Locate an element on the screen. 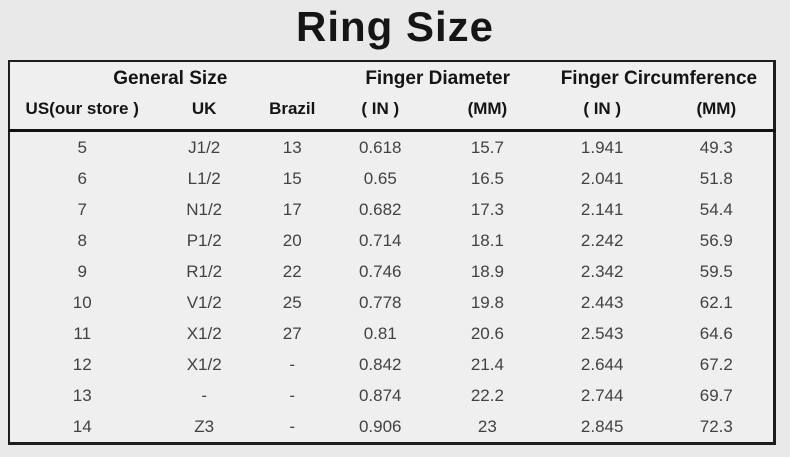  table-cell: R1/2 is located at coordinates (204, 271).